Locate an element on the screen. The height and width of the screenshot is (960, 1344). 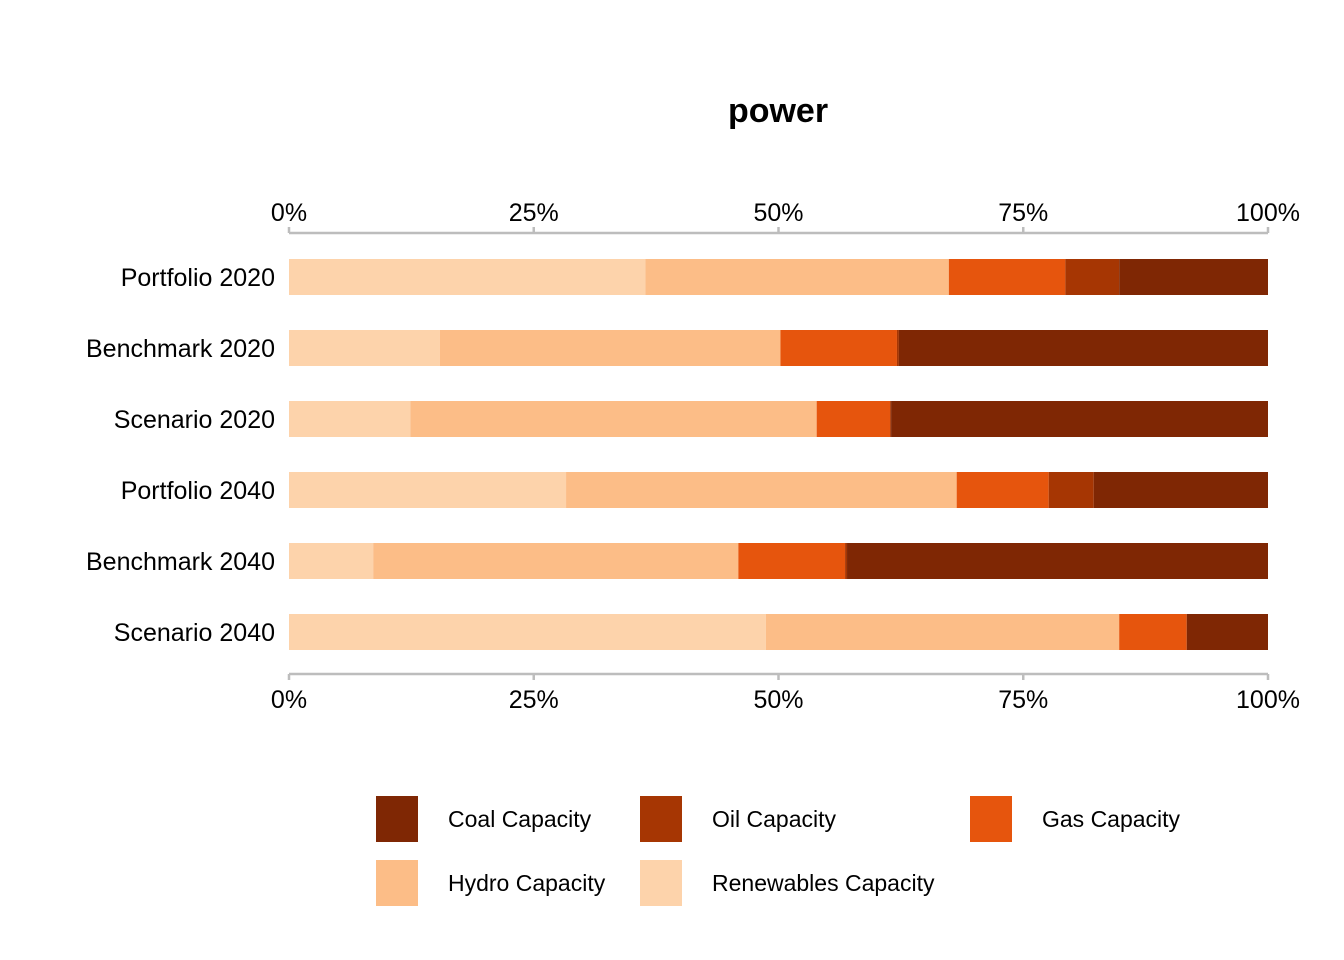
legend-label: Renewables Capacity is located at coordinates (823, 883).